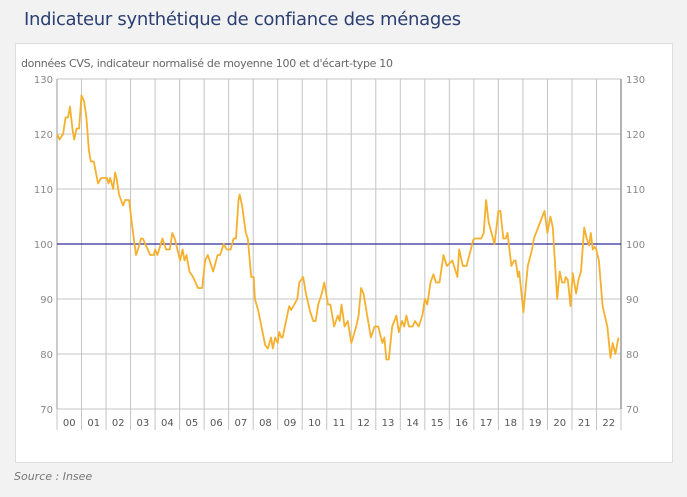 Image resolution: width=687 pixels, height=497 pixels. I want to click on y-tick-label-right: 110, so click(635, 190).